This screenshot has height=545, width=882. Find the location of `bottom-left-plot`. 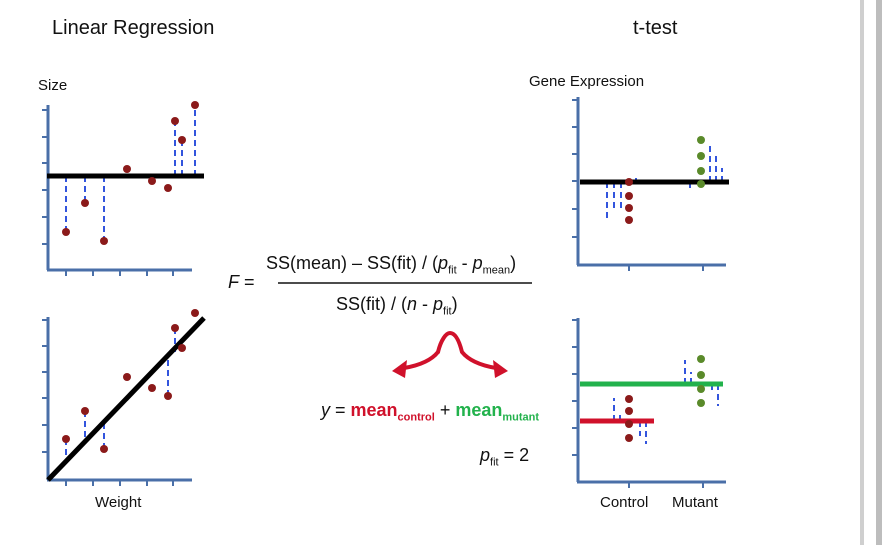

bottom-left-plot is located at coordinates (124, 397).